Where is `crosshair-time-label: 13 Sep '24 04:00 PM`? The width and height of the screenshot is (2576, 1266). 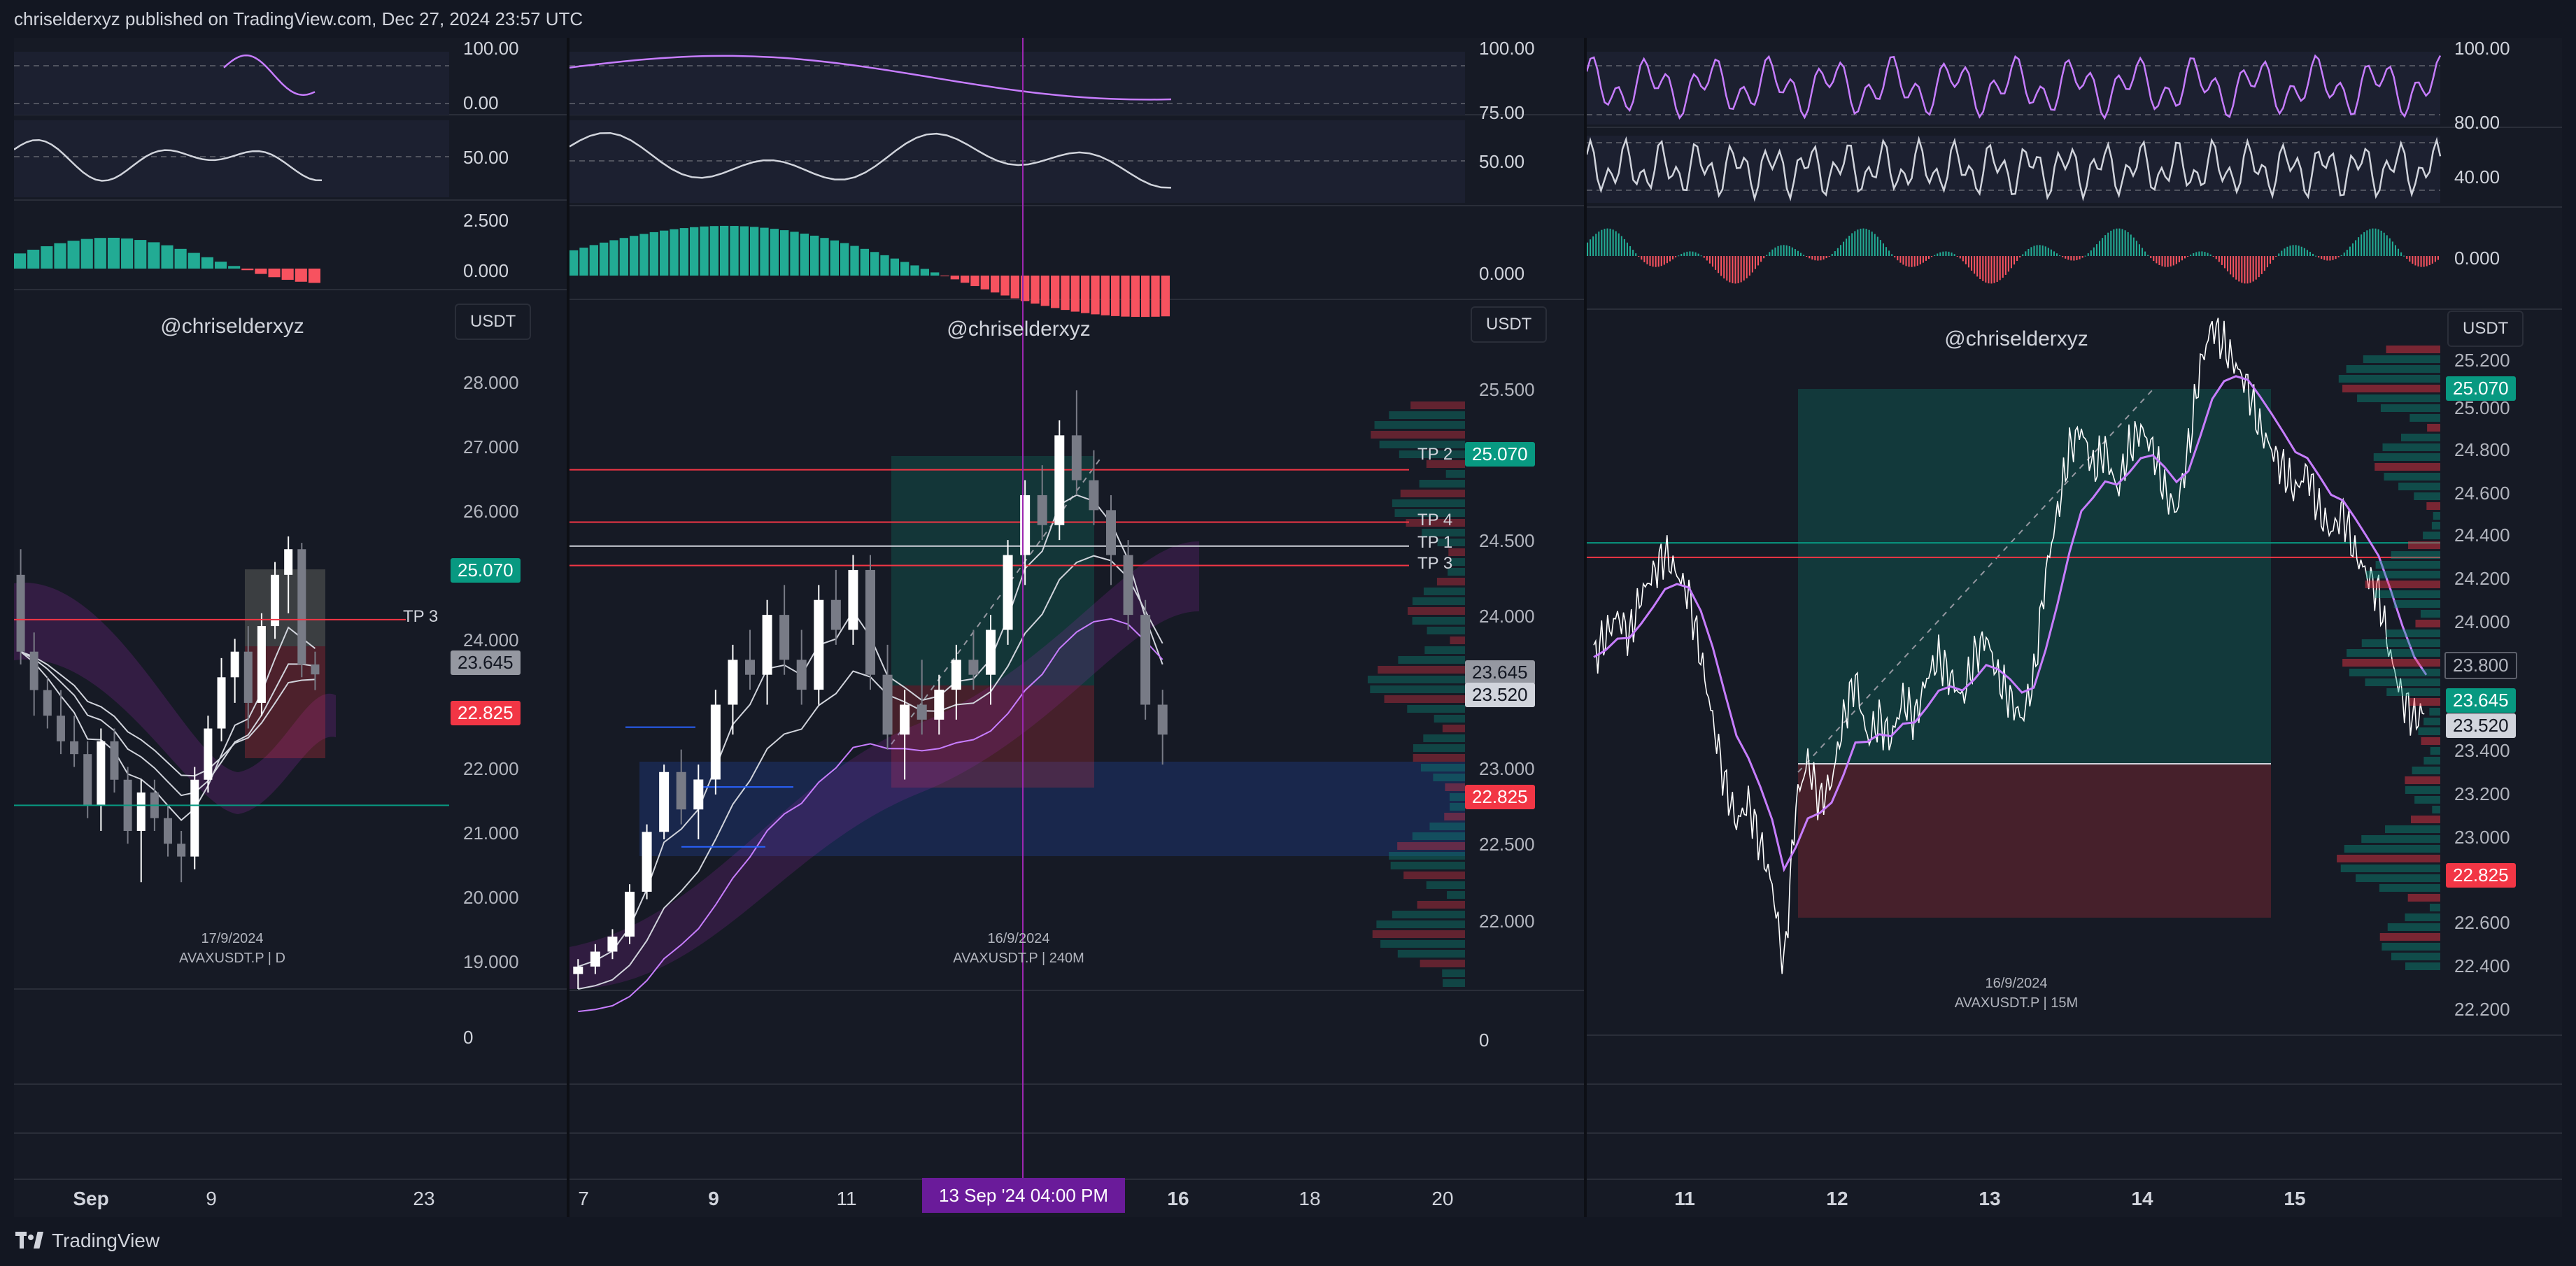
crosshair-time-label: 13 Sep '24 04:00 PM is located at coordinates (1023, 1195).